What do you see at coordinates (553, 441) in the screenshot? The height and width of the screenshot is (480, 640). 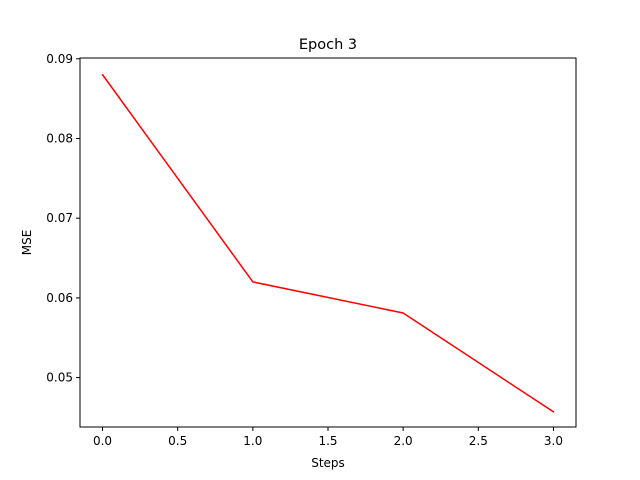 I see `x-tick-label: 3.0` at bounding box center [553, 441].